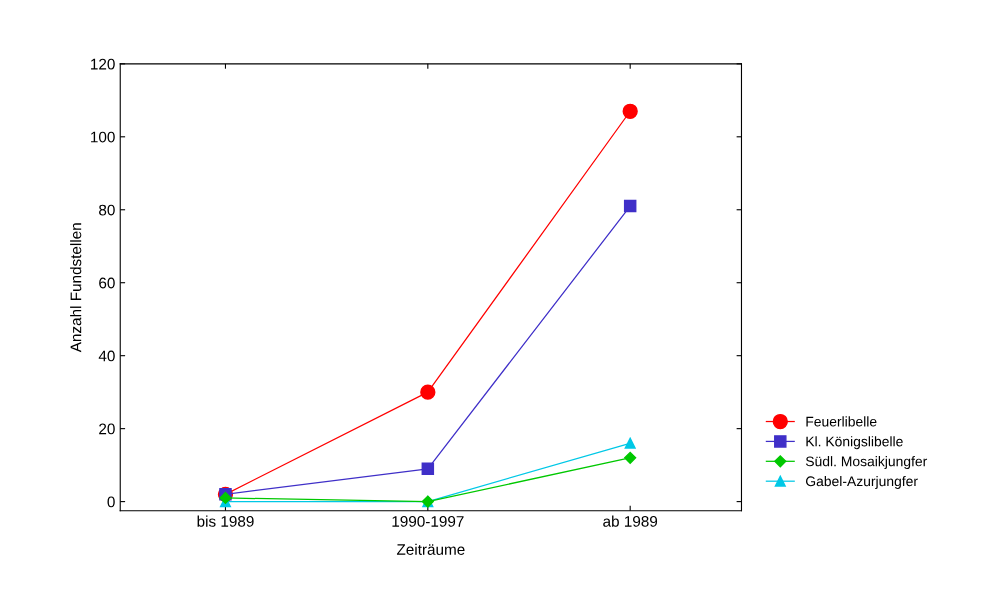 This screenshot has width=1002, height=608. I want to click on y-tick-label: 0, so click(111, 502).